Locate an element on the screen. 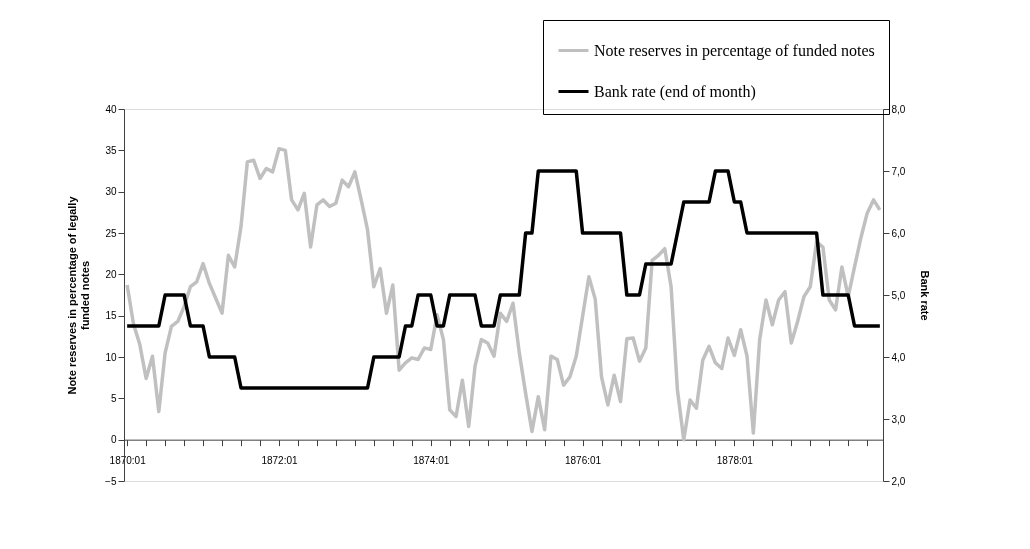  y-tick-label: 5 is located at coordinates (113, 398).